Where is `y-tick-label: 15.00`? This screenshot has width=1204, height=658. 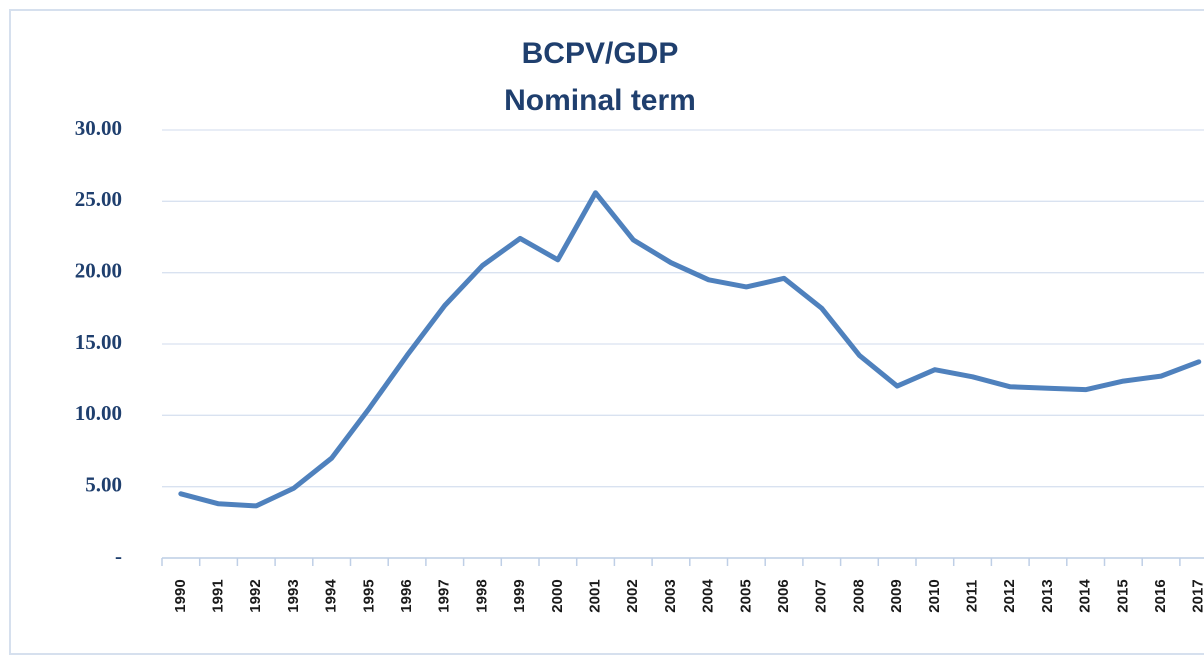
y-tick-label: 15.00 is located at coordinates (98, 342).